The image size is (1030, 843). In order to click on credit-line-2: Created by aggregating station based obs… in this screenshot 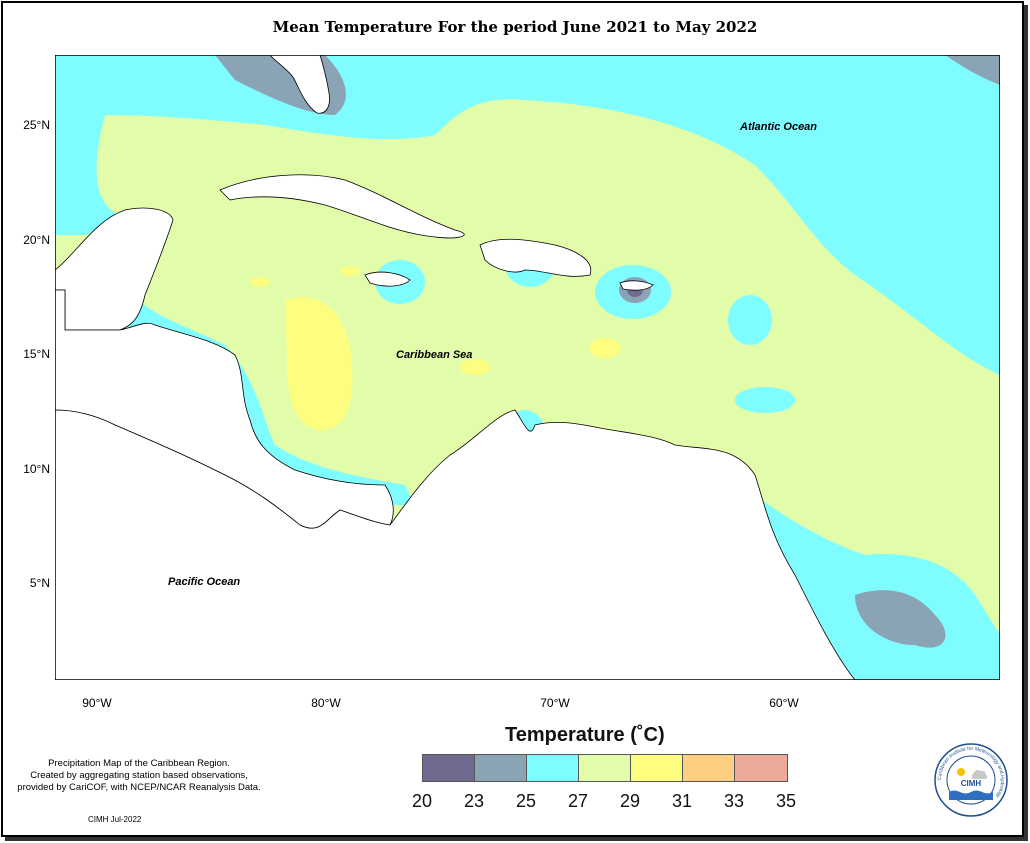, I will do `click(139, 775)`.